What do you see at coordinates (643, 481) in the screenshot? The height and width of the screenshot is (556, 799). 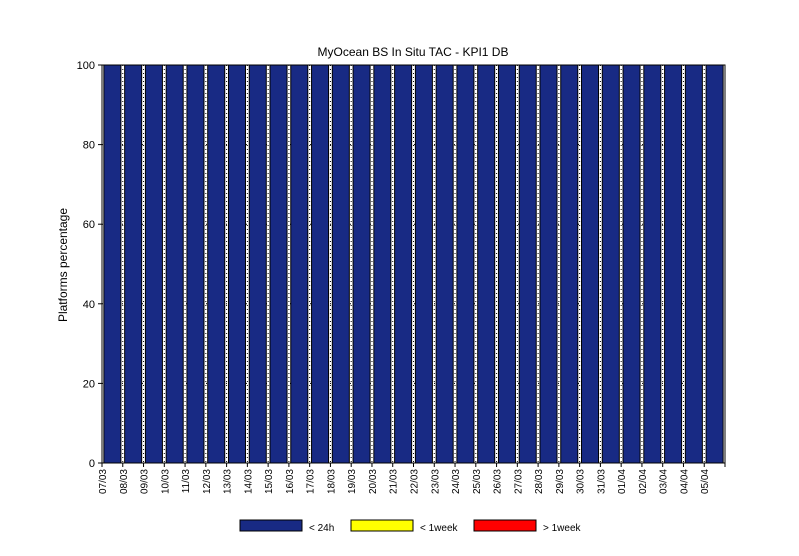 I see `x-tick-label: 02/04` at bounding box center [643, 481].